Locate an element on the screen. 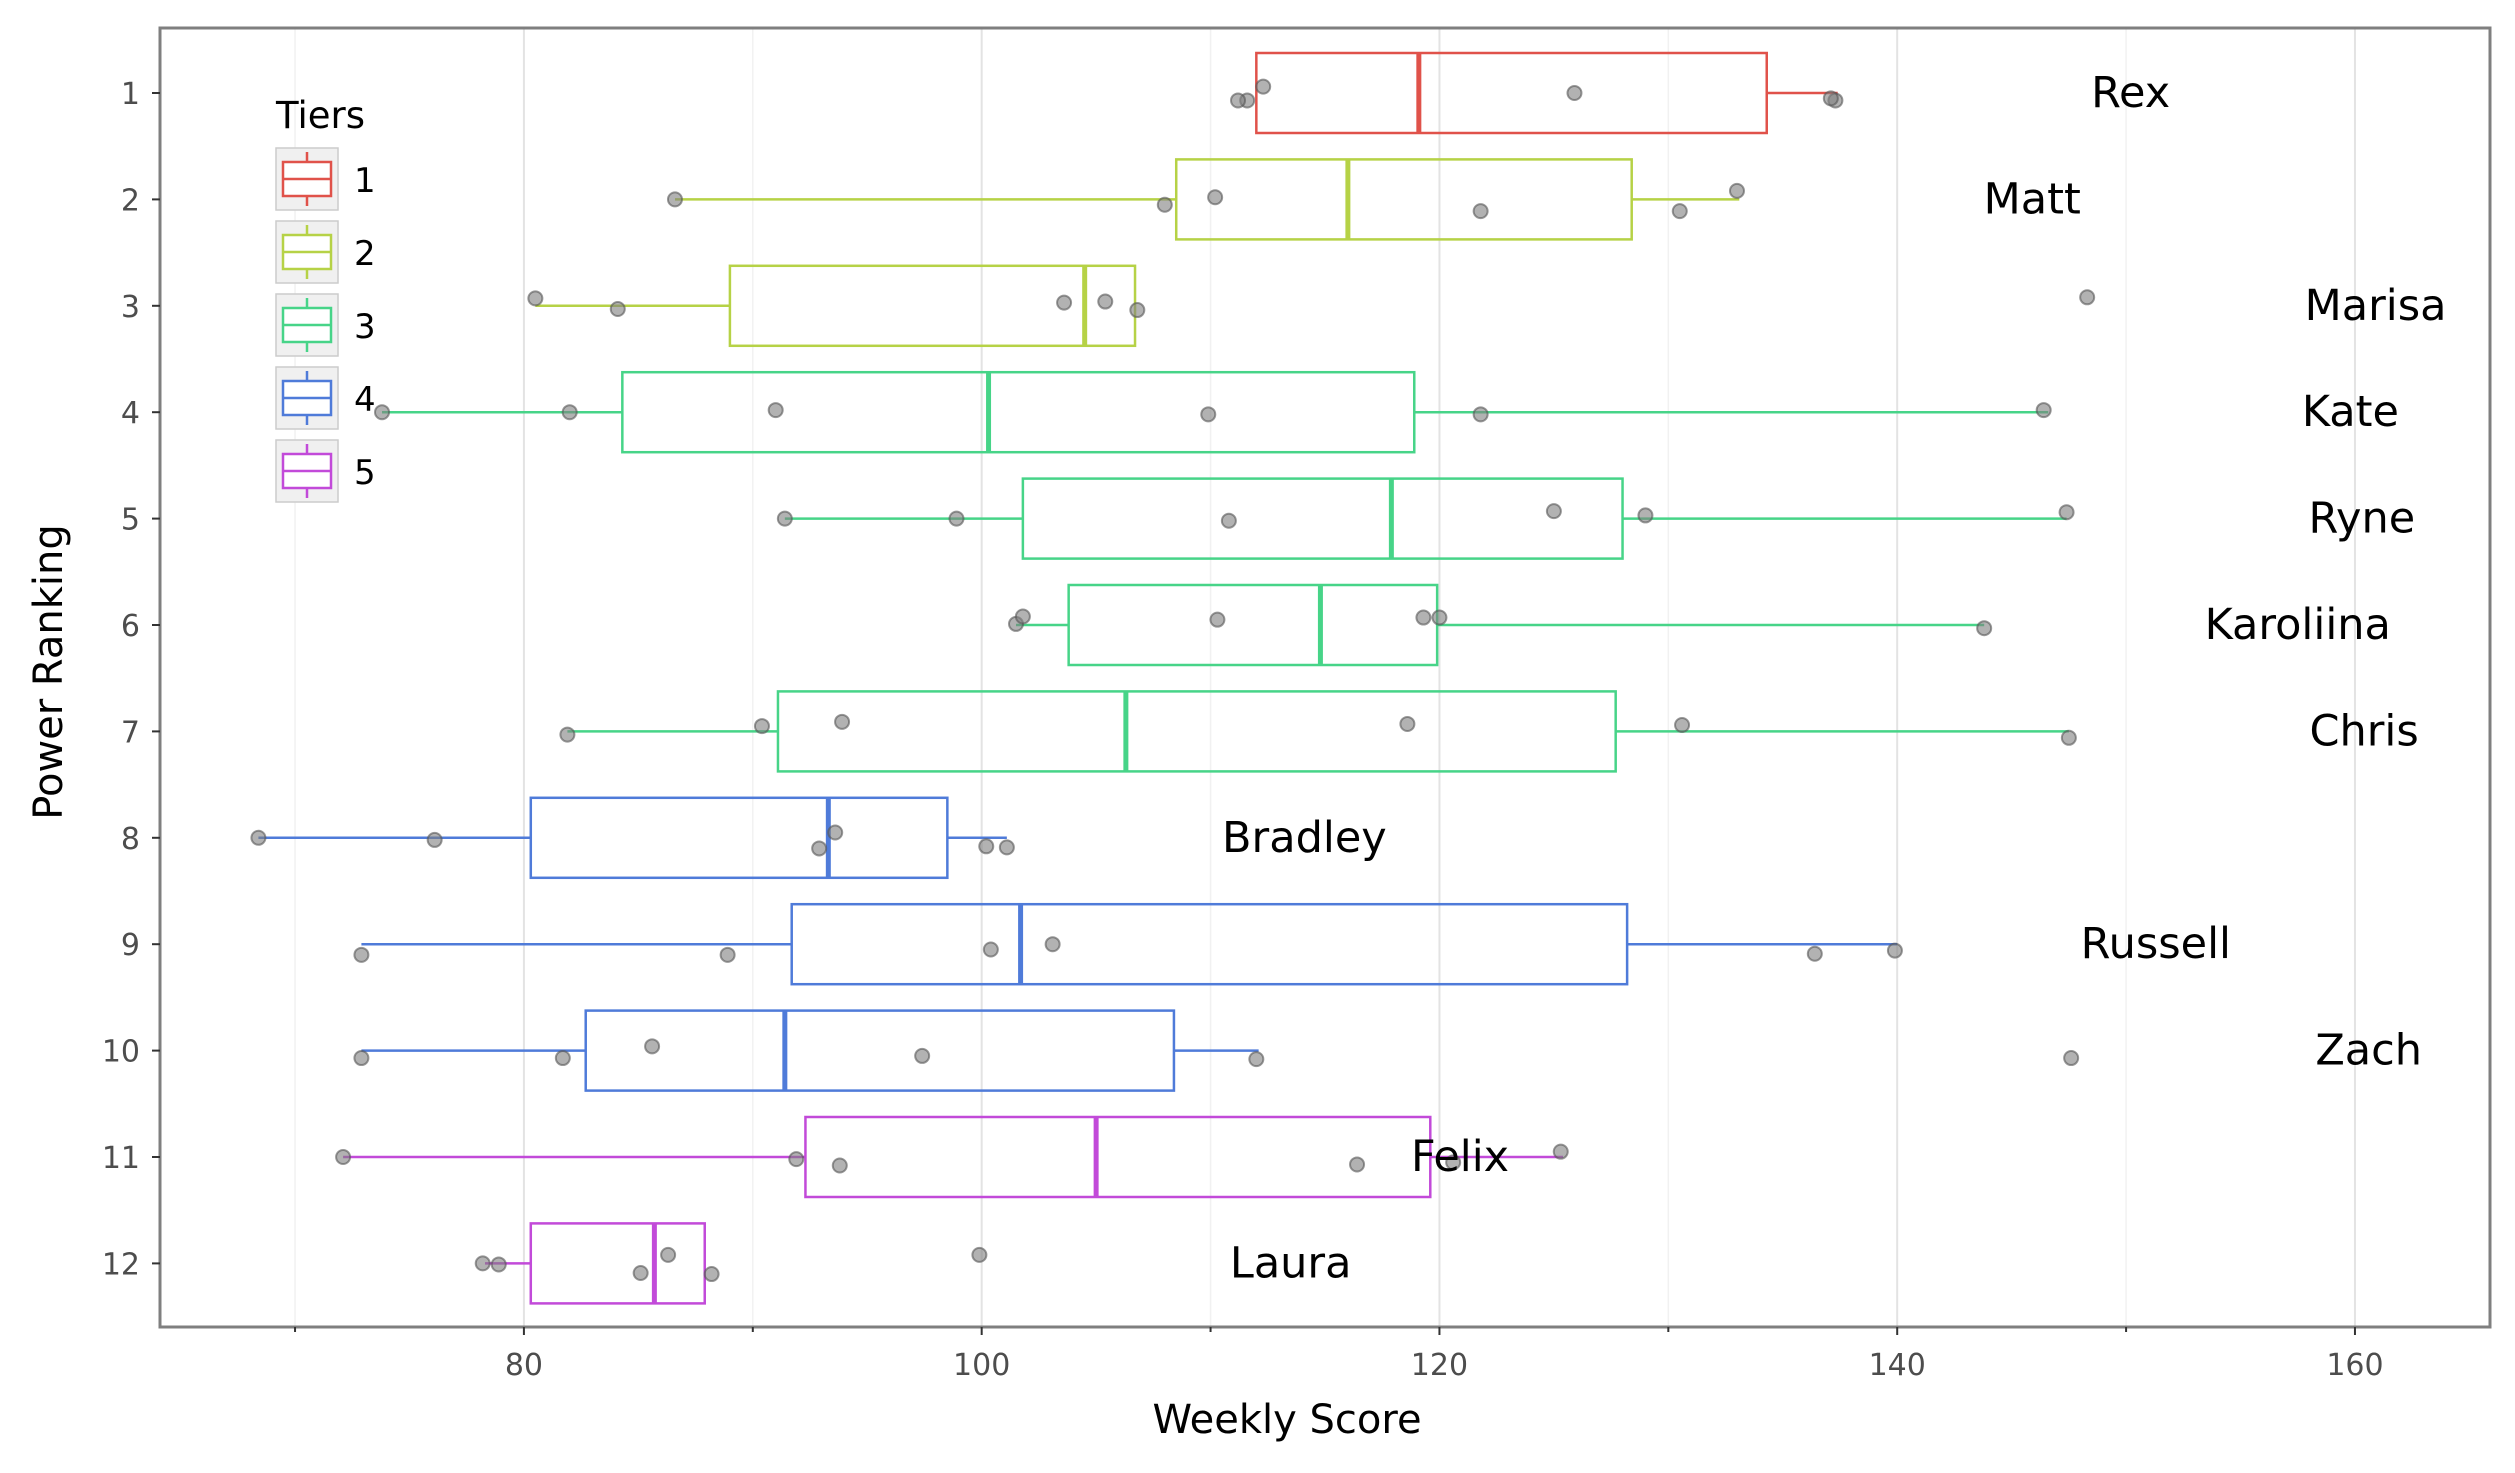  legend-item-label: 3 is located at coordinates (365, 327).